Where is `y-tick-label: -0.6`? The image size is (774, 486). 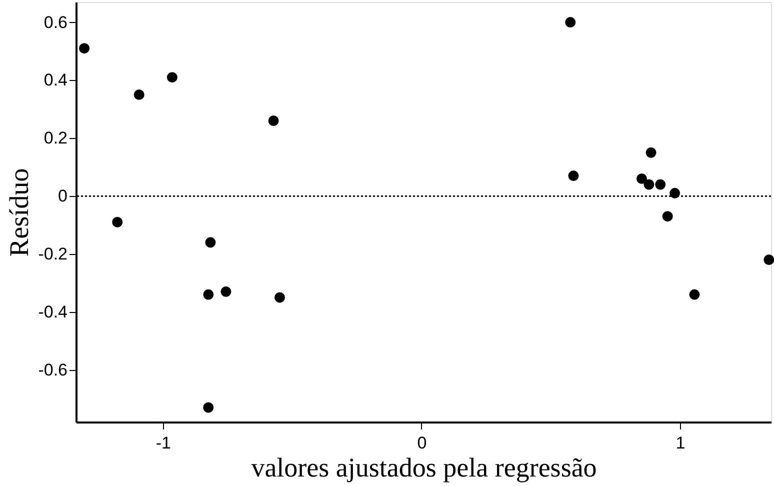
y-tick-label: -0.6 is located at coordinates (53, 370).